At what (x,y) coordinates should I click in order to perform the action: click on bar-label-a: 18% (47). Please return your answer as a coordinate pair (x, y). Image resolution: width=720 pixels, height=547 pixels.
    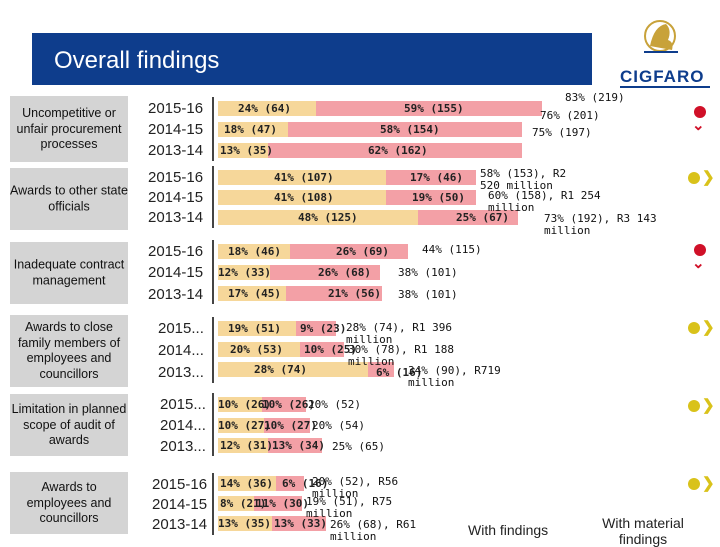
    Looking at the image, I should click on (250, 129).